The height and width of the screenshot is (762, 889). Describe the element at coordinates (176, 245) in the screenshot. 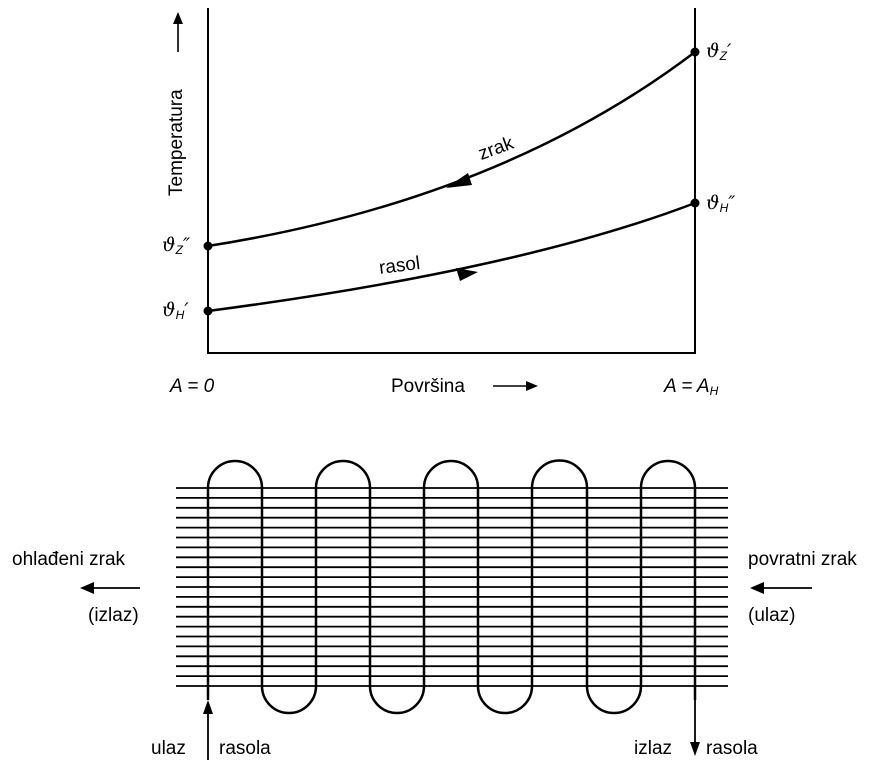

I see `symbol-air-out: ϑZ″` at that location.